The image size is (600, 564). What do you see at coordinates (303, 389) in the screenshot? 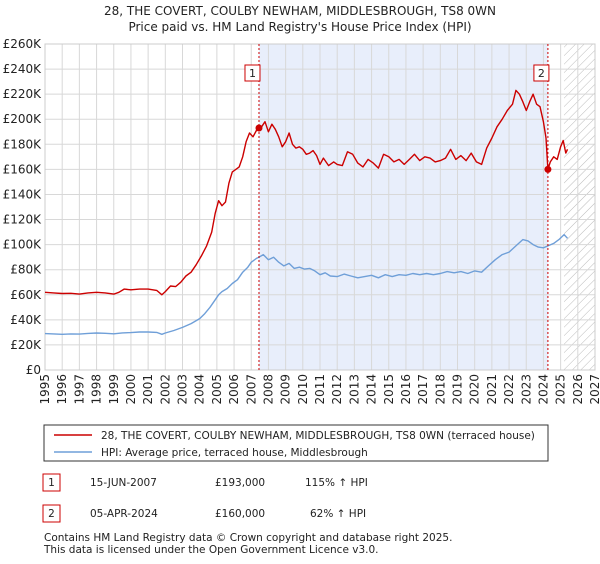
I see `x-tick-label: 2010` at bounding box center [303, 389].